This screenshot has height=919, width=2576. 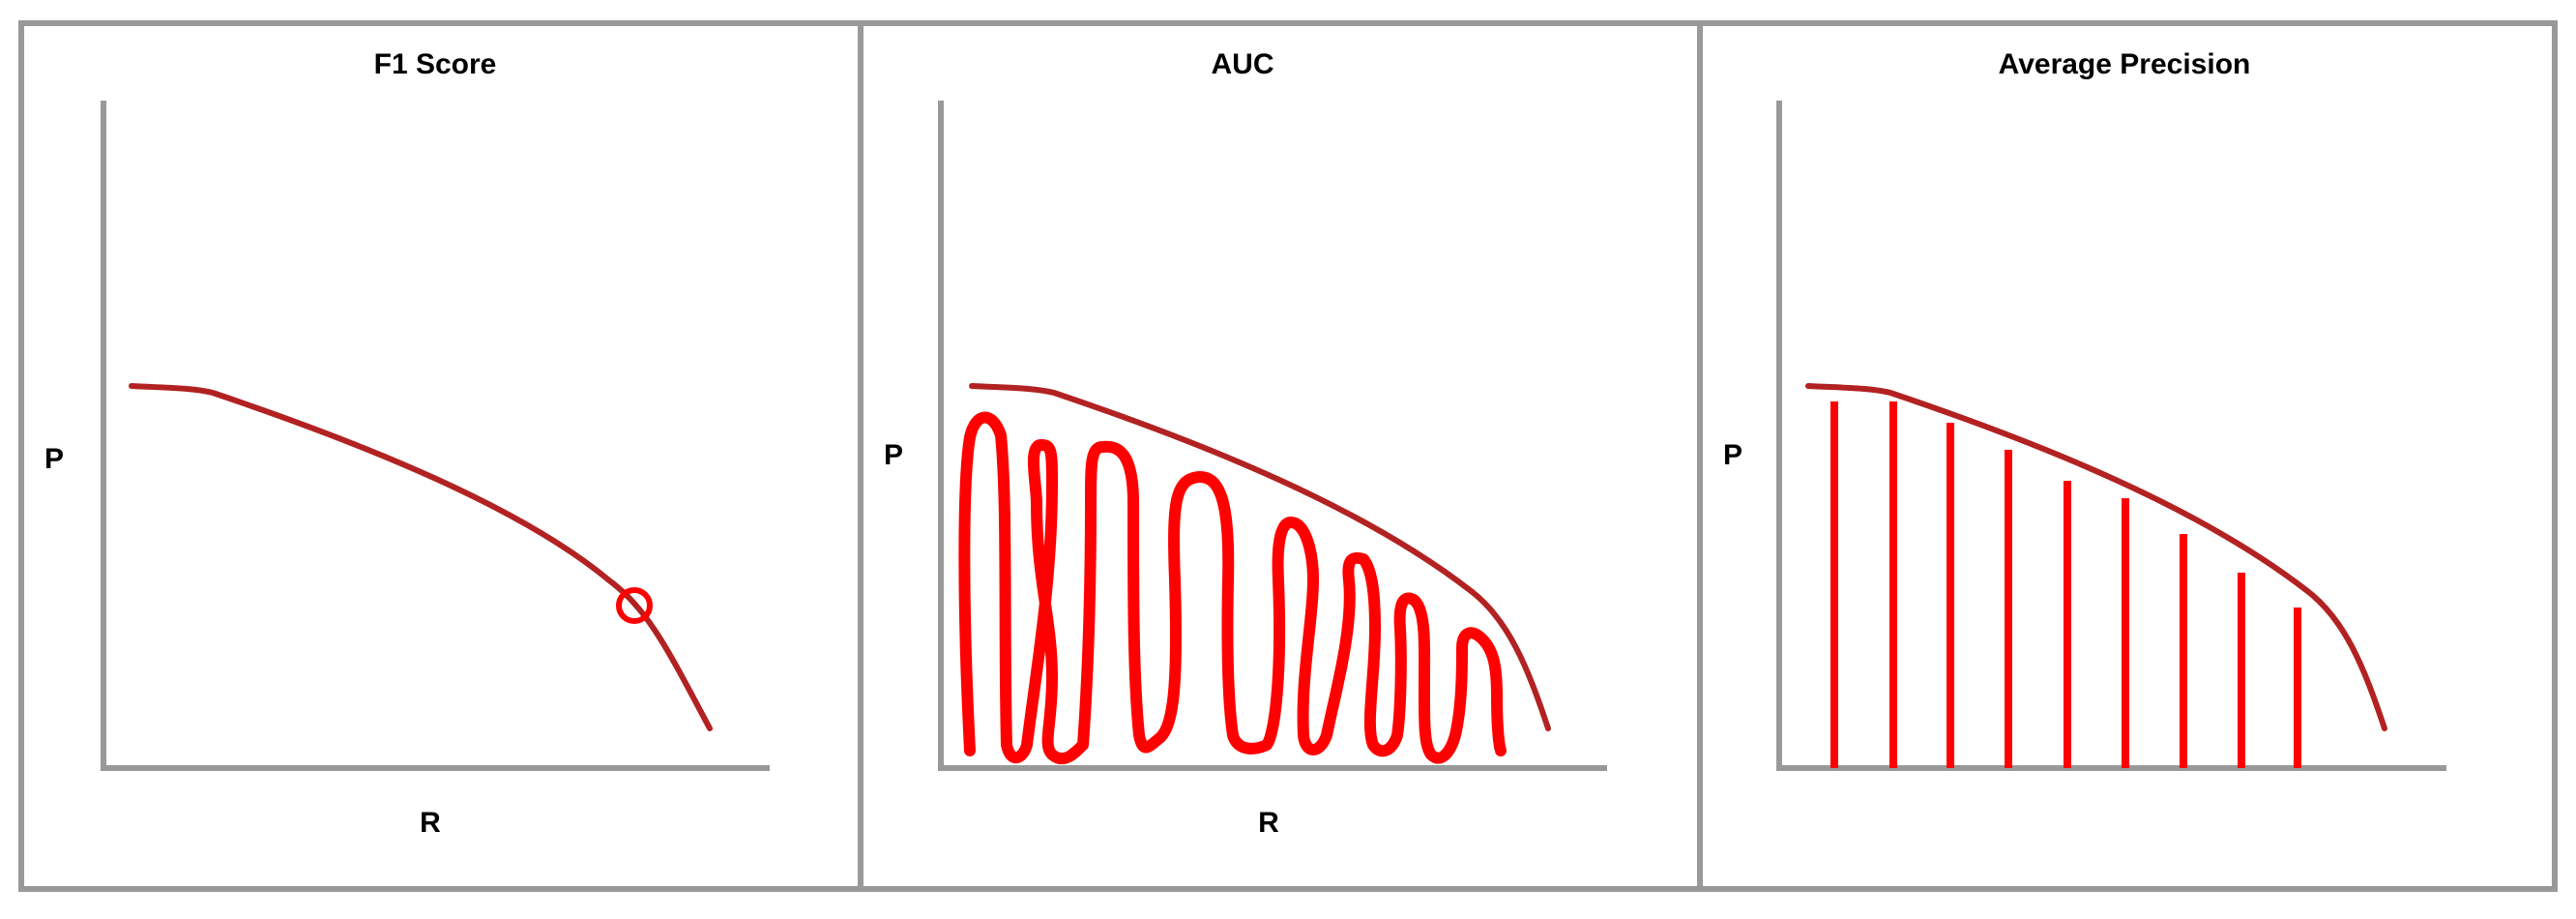 What do you see at coordinates (634, 605) in the screenshot?
I see `panel-f1-optimal-point-marker` at bounding box center [634, 605].